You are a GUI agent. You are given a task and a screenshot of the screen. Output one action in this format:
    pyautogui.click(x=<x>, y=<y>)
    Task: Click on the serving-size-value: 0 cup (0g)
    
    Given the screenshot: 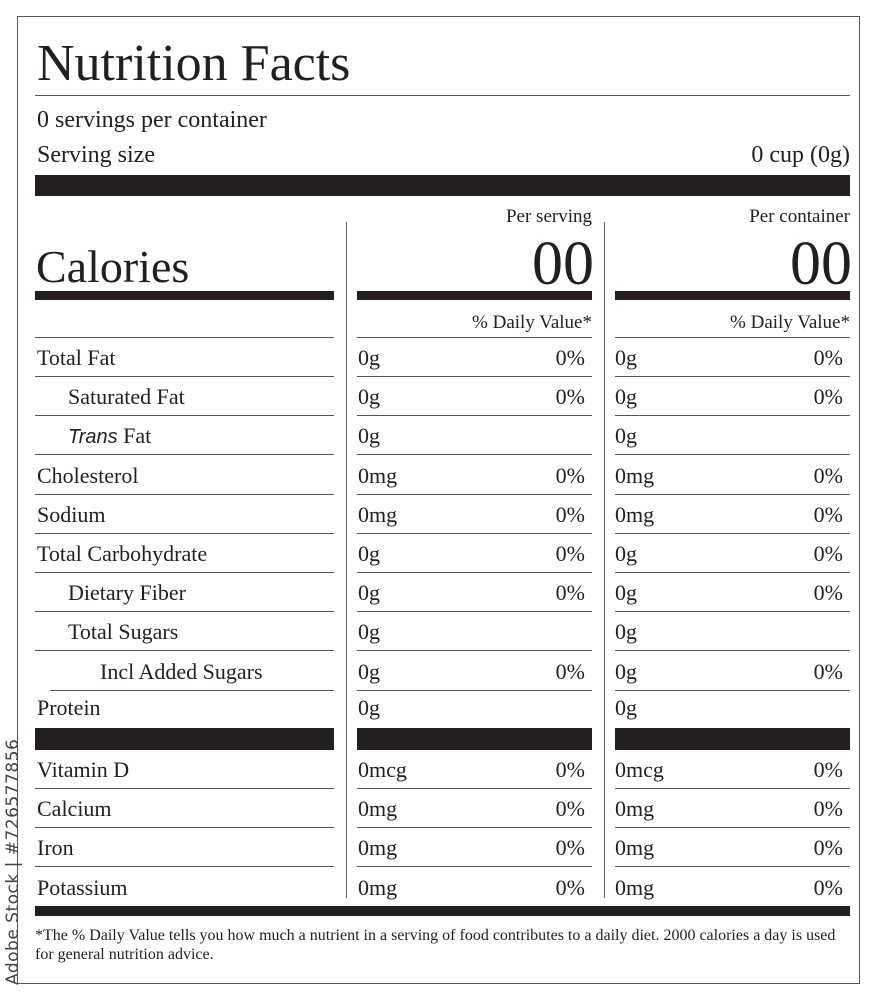 What is the action you would take?
    pyautogui.click(x=800, y=155)
    